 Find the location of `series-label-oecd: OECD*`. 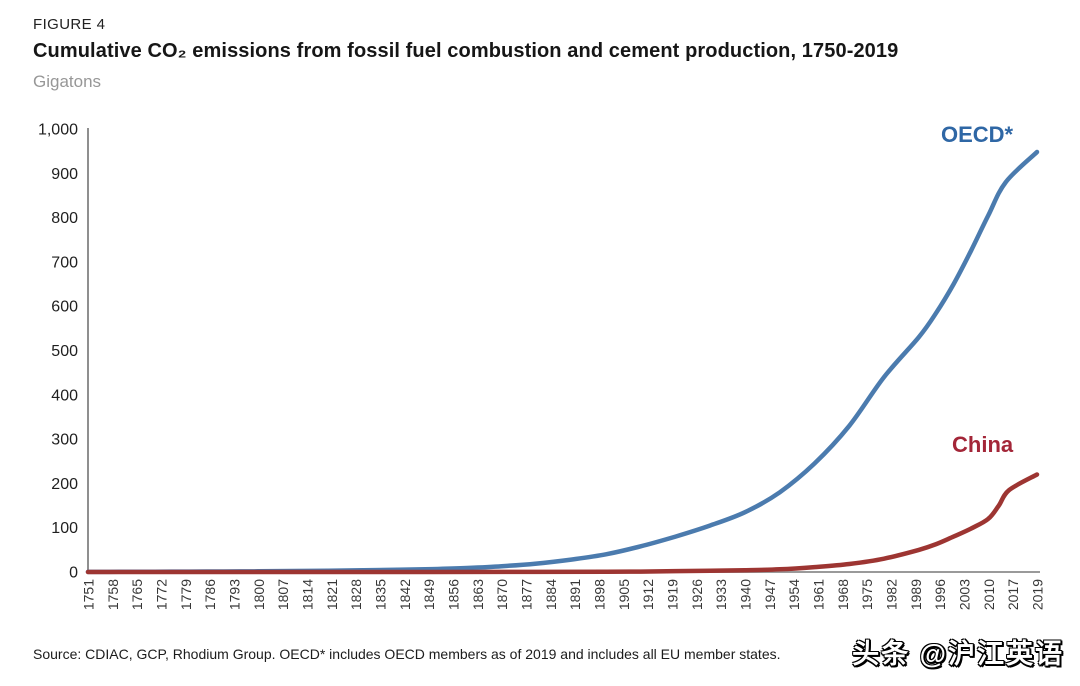

series-label-oecd: OECD* is located at coordinates (977, 134).